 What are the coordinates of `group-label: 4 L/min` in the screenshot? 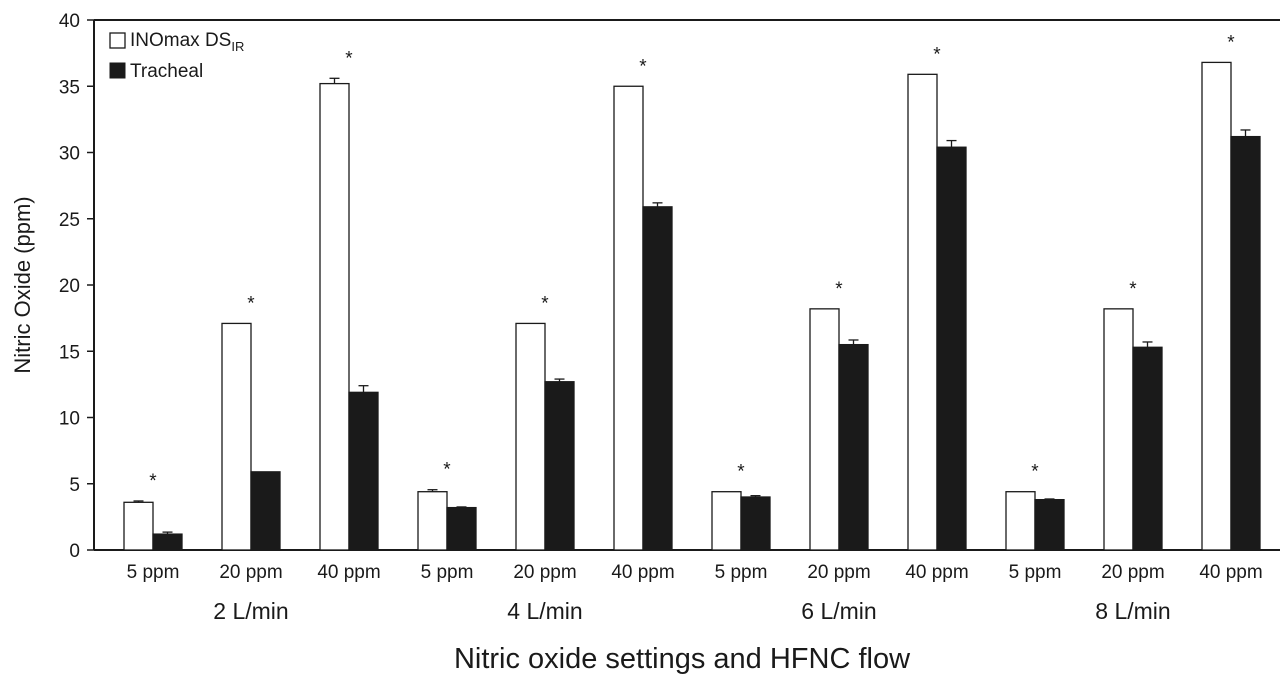 It's located at (544, 611).